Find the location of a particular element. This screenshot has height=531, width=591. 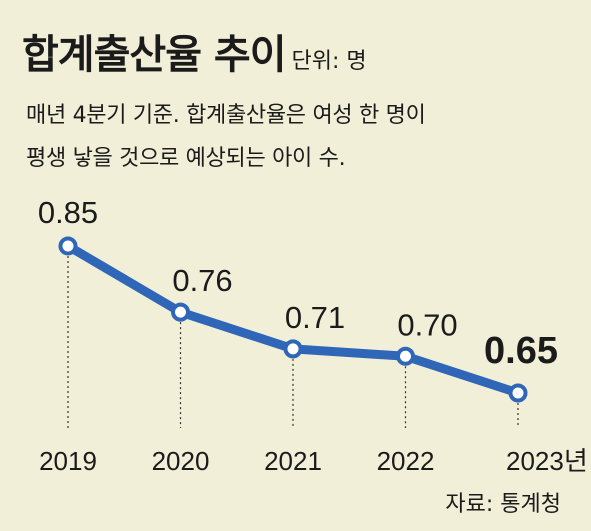

description-line-2: 평생 낳을 것으로 예상되는 아이 수. is located at coordinates (186, 158).